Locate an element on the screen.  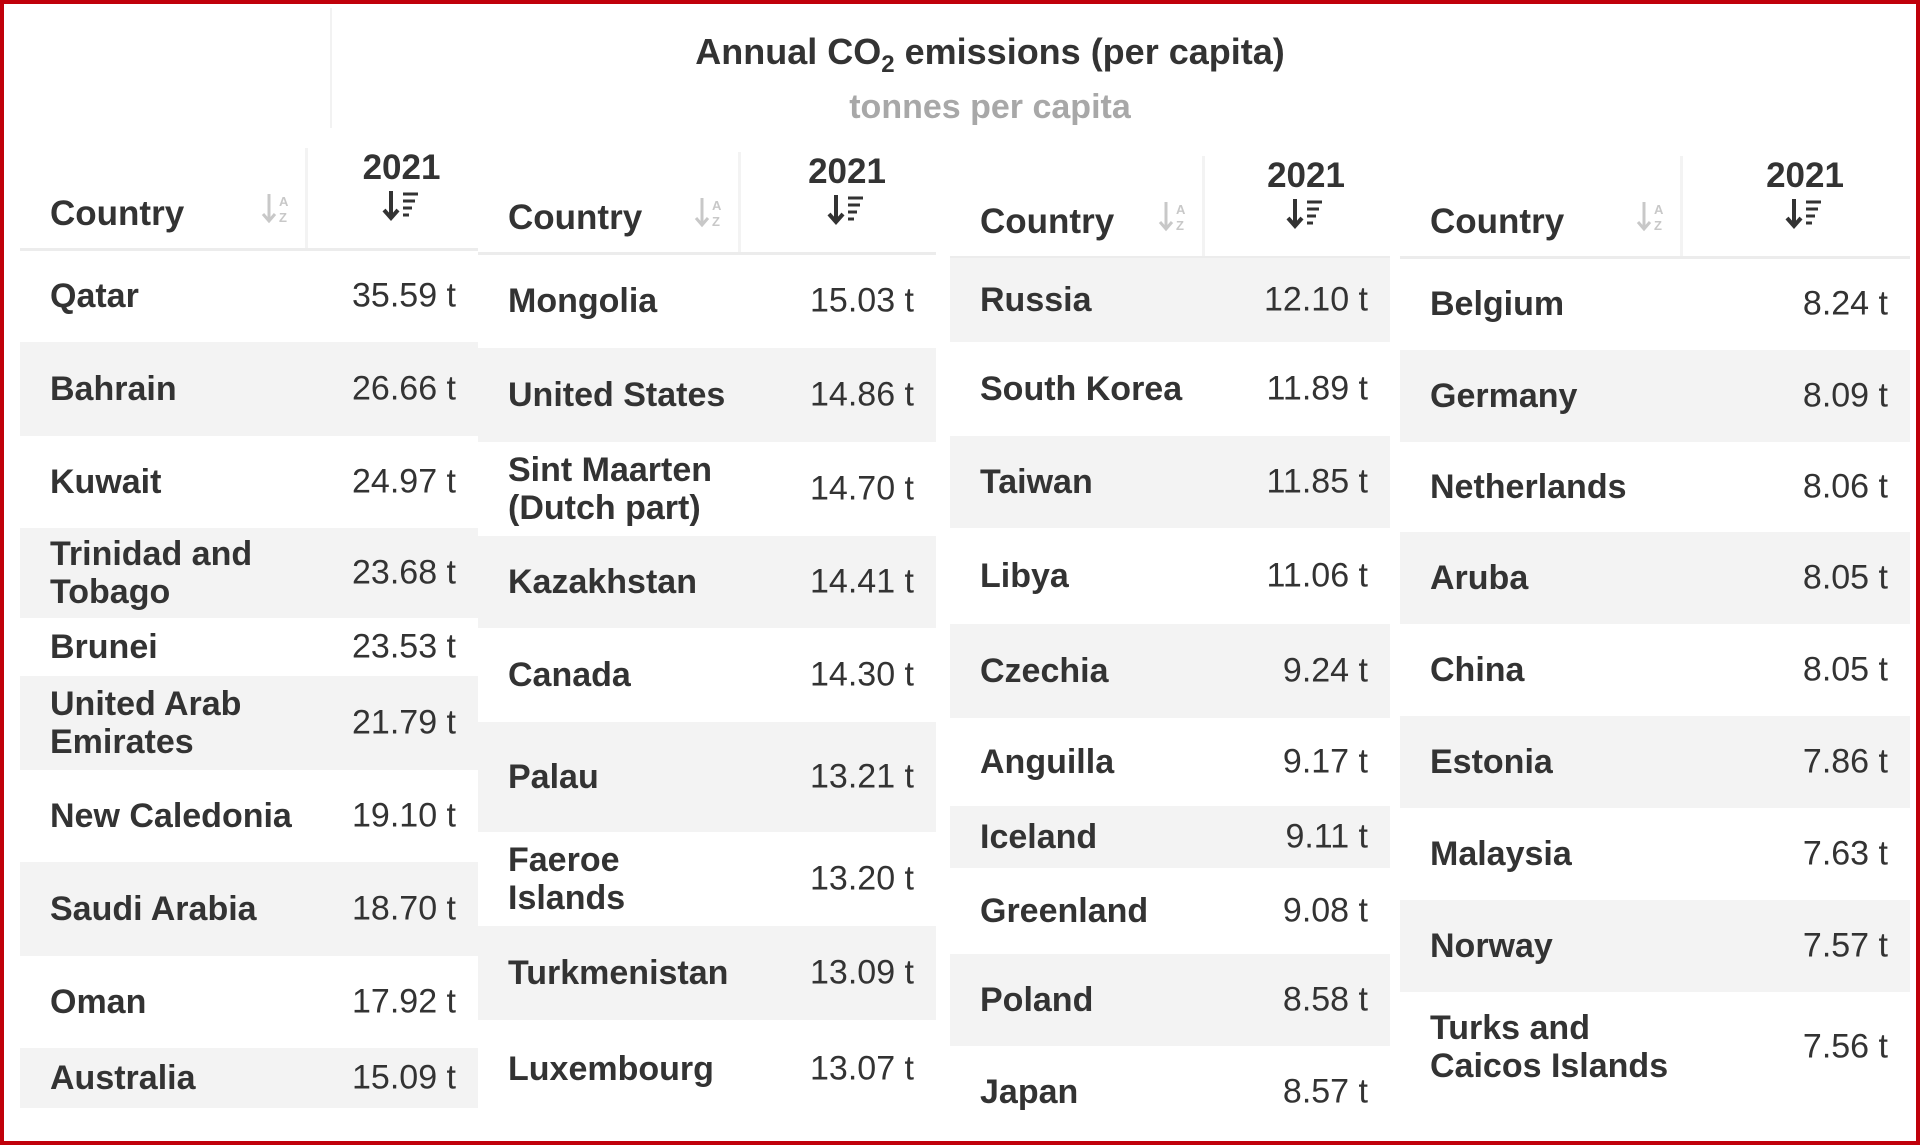
emission-value: 15.09 t is located at coordinates (404, 1077).